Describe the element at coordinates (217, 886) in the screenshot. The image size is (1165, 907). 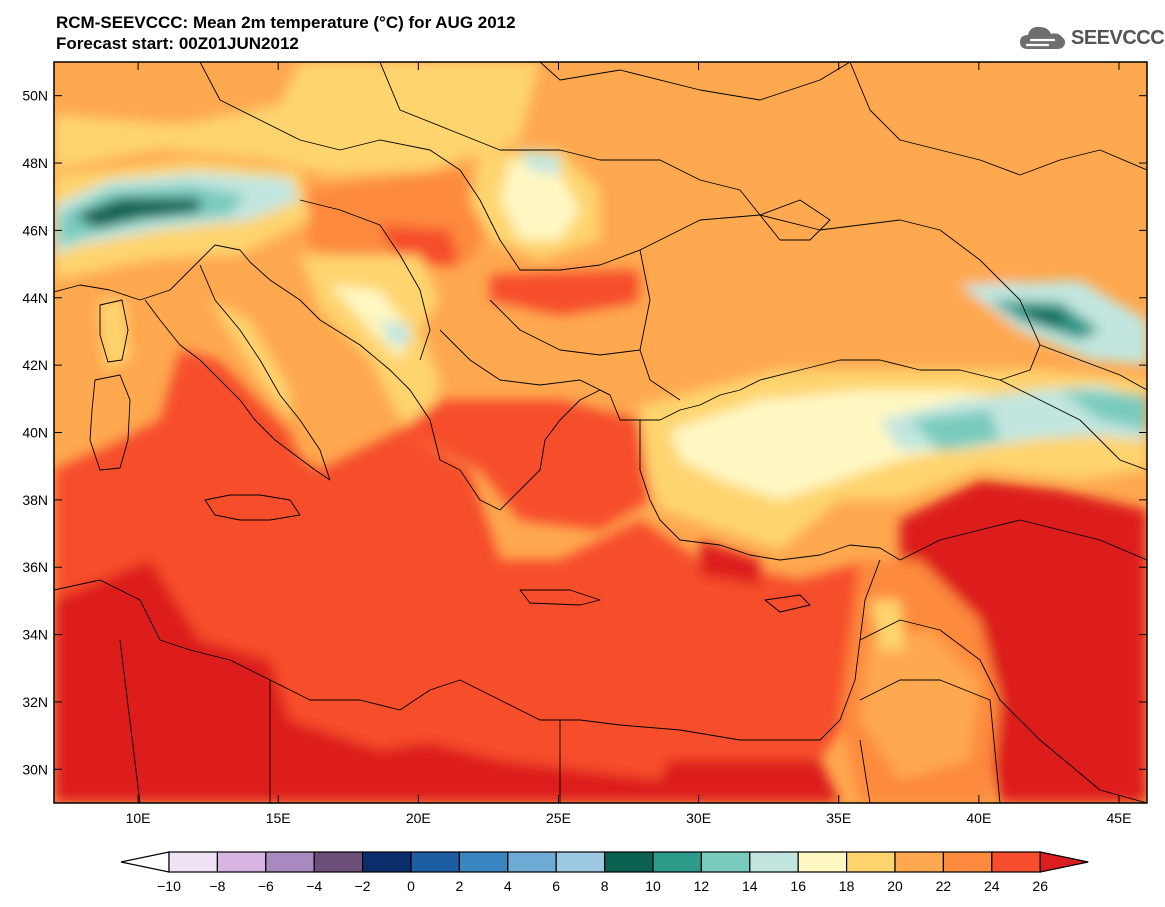
I see `colorbar-label: −8` at that location.